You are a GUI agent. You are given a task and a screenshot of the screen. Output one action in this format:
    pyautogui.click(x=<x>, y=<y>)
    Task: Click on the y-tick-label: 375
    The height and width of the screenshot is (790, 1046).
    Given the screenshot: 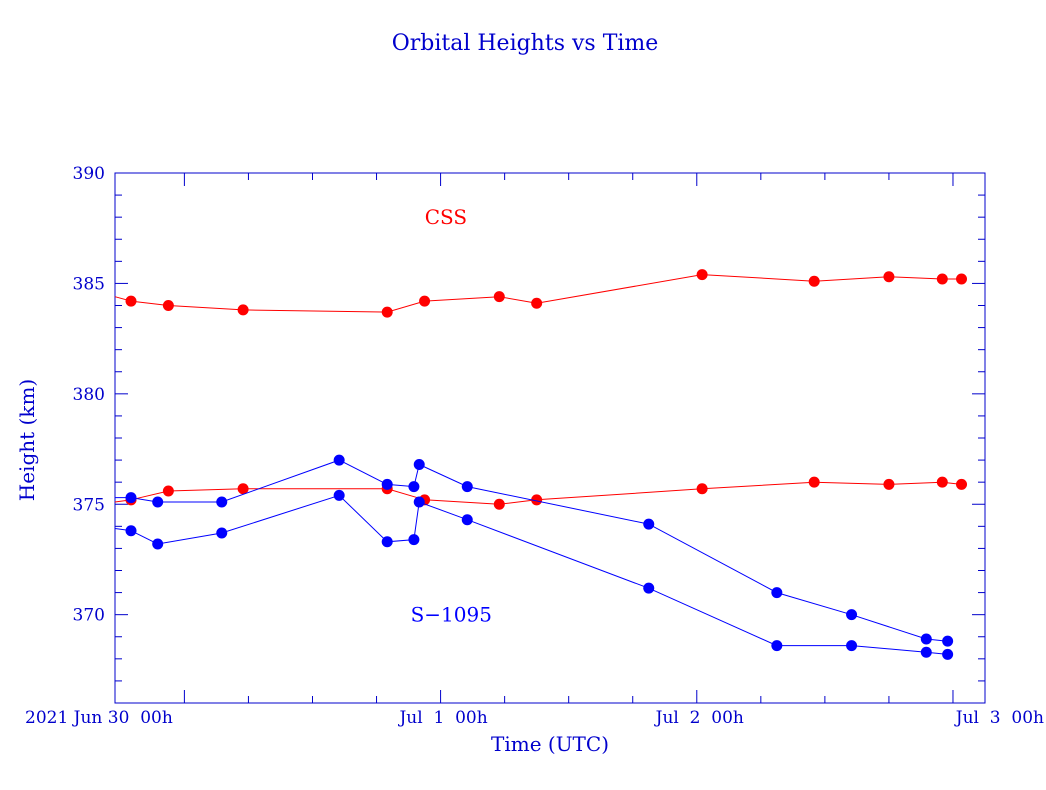 What is the action you would take?
    pyautogui.click(x=89, y=505)
    